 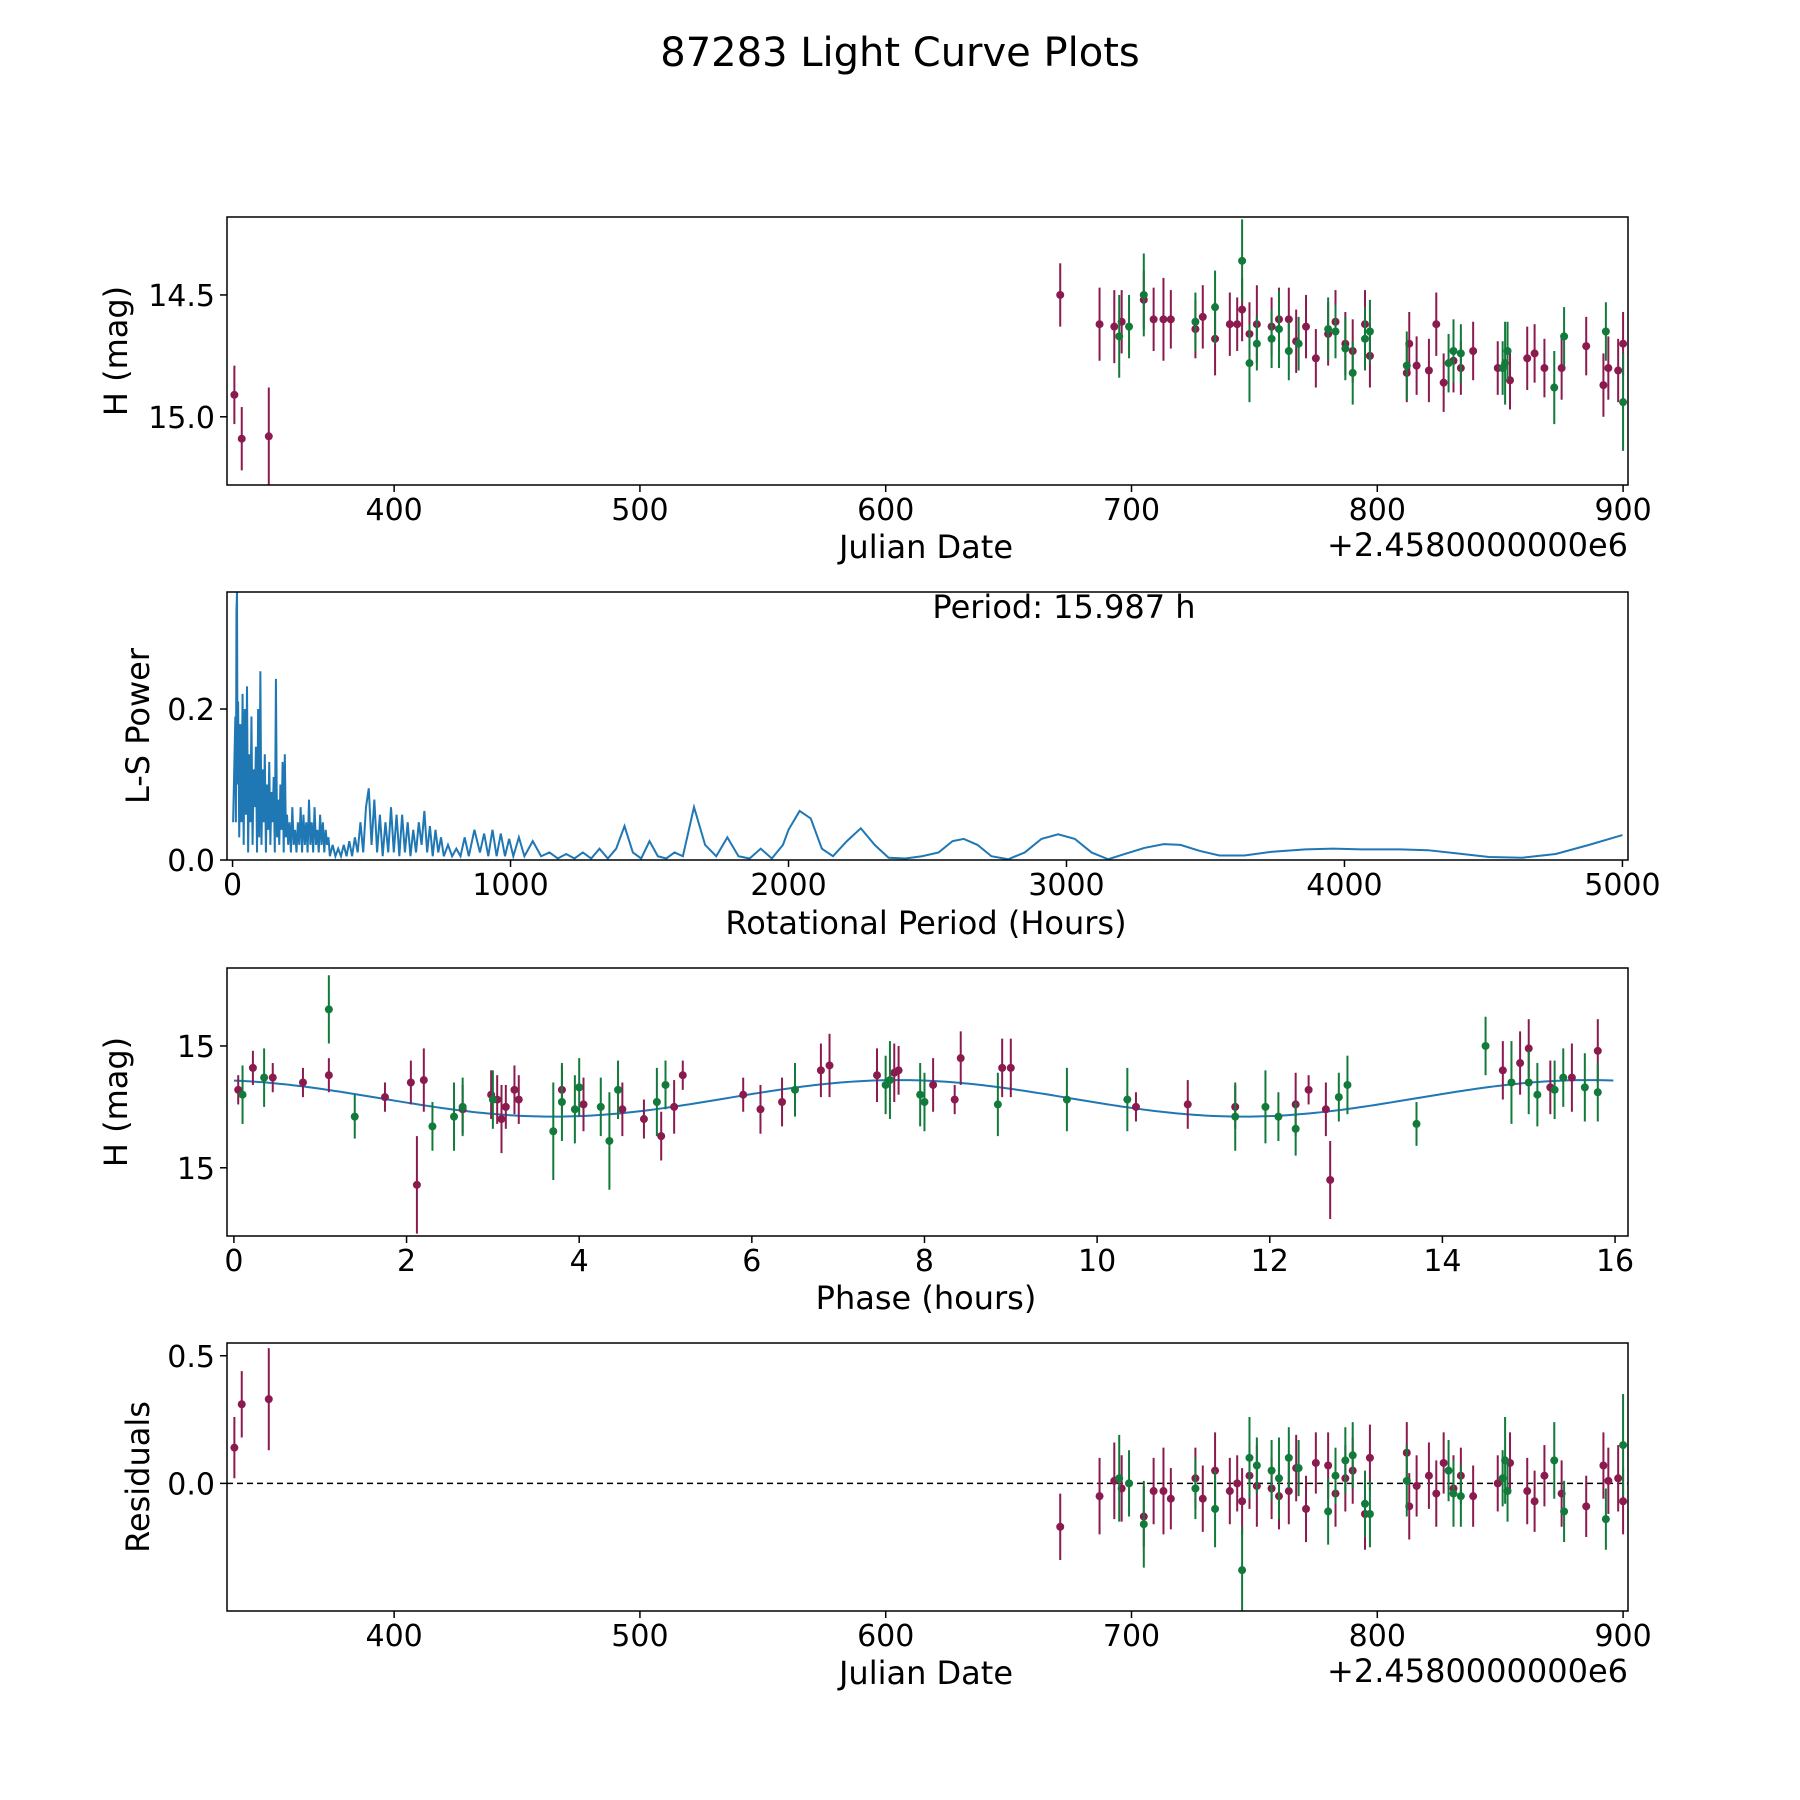 I want to click on phase_curve-y-tick-label: 15, so click(x=196, y=1169).